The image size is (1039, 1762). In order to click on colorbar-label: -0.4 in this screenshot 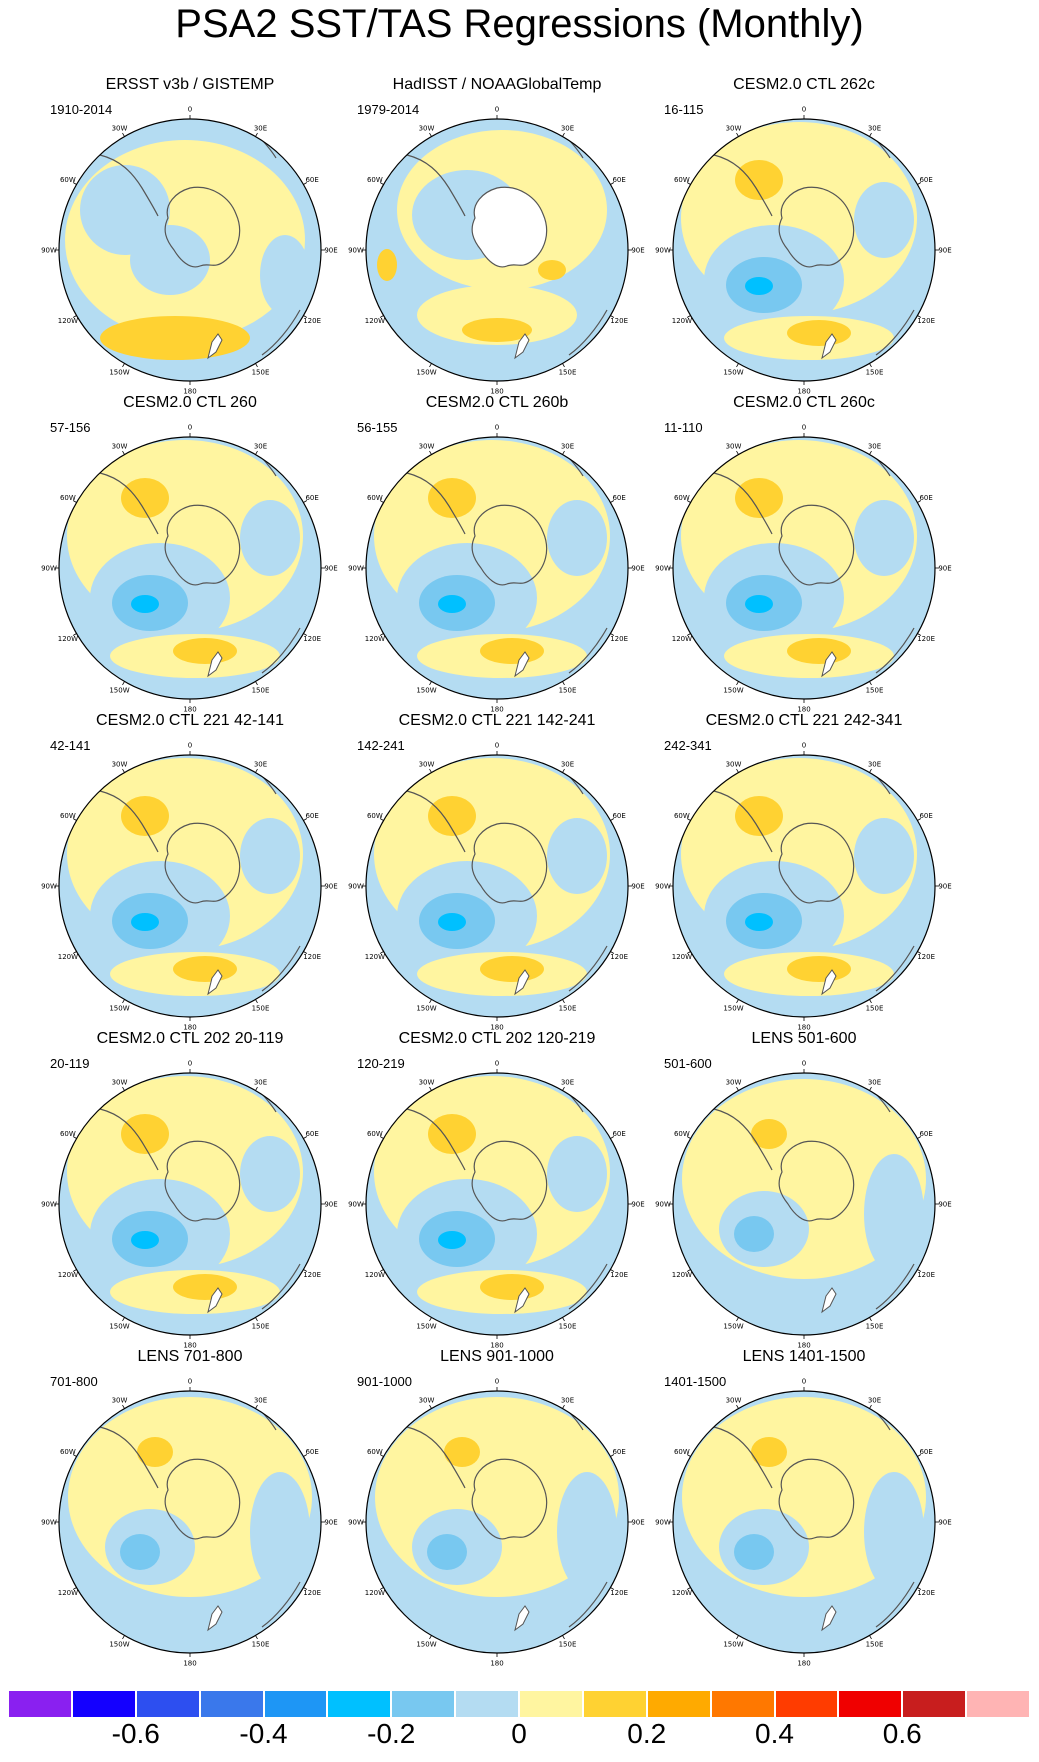, I will do `click(263, 1733)`.